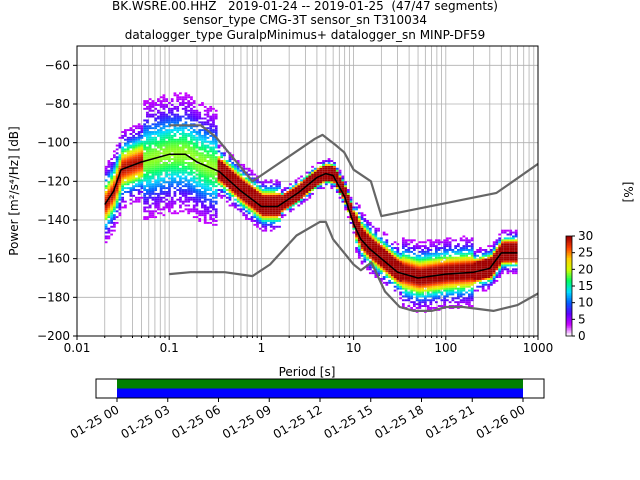 This screenshot has height=480, width=640. What do you see at coordinates (95, 421) in the screenshot?
I see `coverage-tick-label: 01-25 00` at bounding box center [95, 421].